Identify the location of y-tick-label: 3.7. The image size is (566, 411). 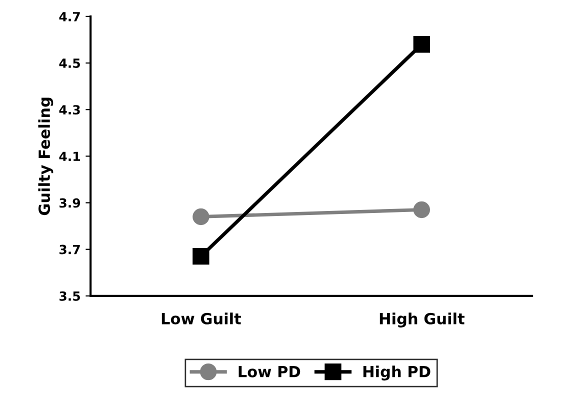
(70, 249).